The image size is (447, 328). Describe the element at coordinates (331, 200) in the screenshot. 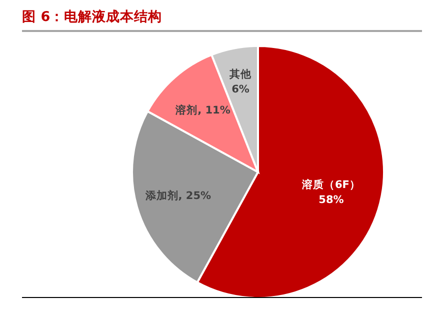

I see `data-label: 58%` at that location.